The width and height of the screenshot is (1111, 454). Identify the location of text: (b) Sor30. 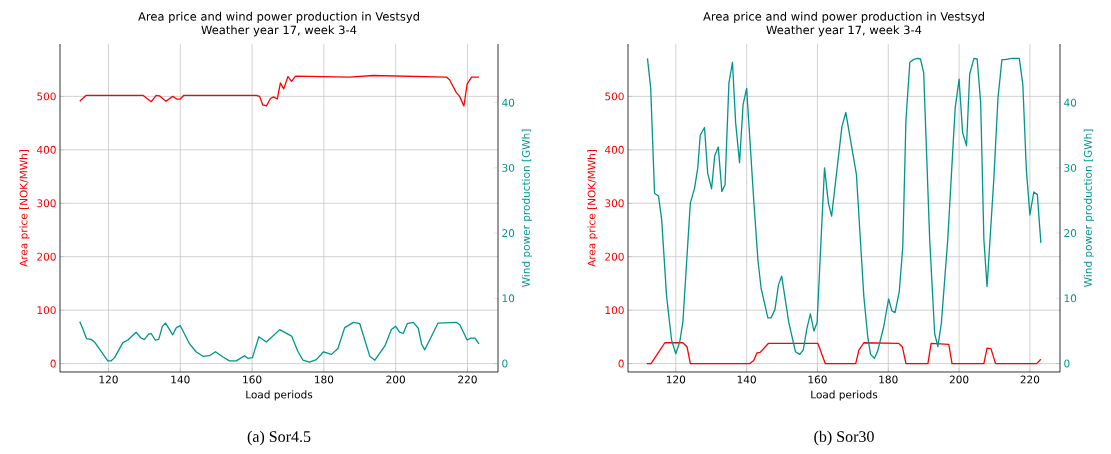
(844, 438).